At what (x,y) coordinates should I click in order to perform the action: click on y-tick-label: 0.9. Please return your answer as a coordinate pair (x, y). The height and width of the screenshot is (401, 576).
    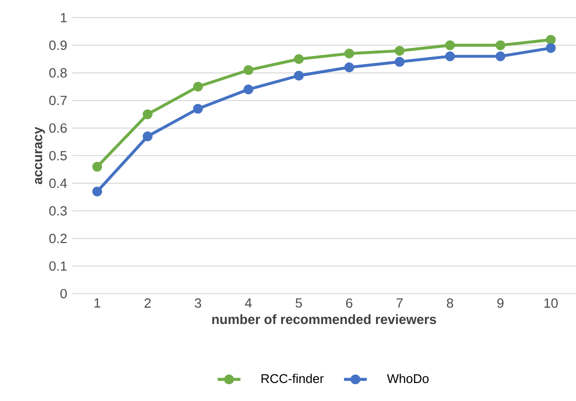
    Looking at the image, I should click on (58, 45).